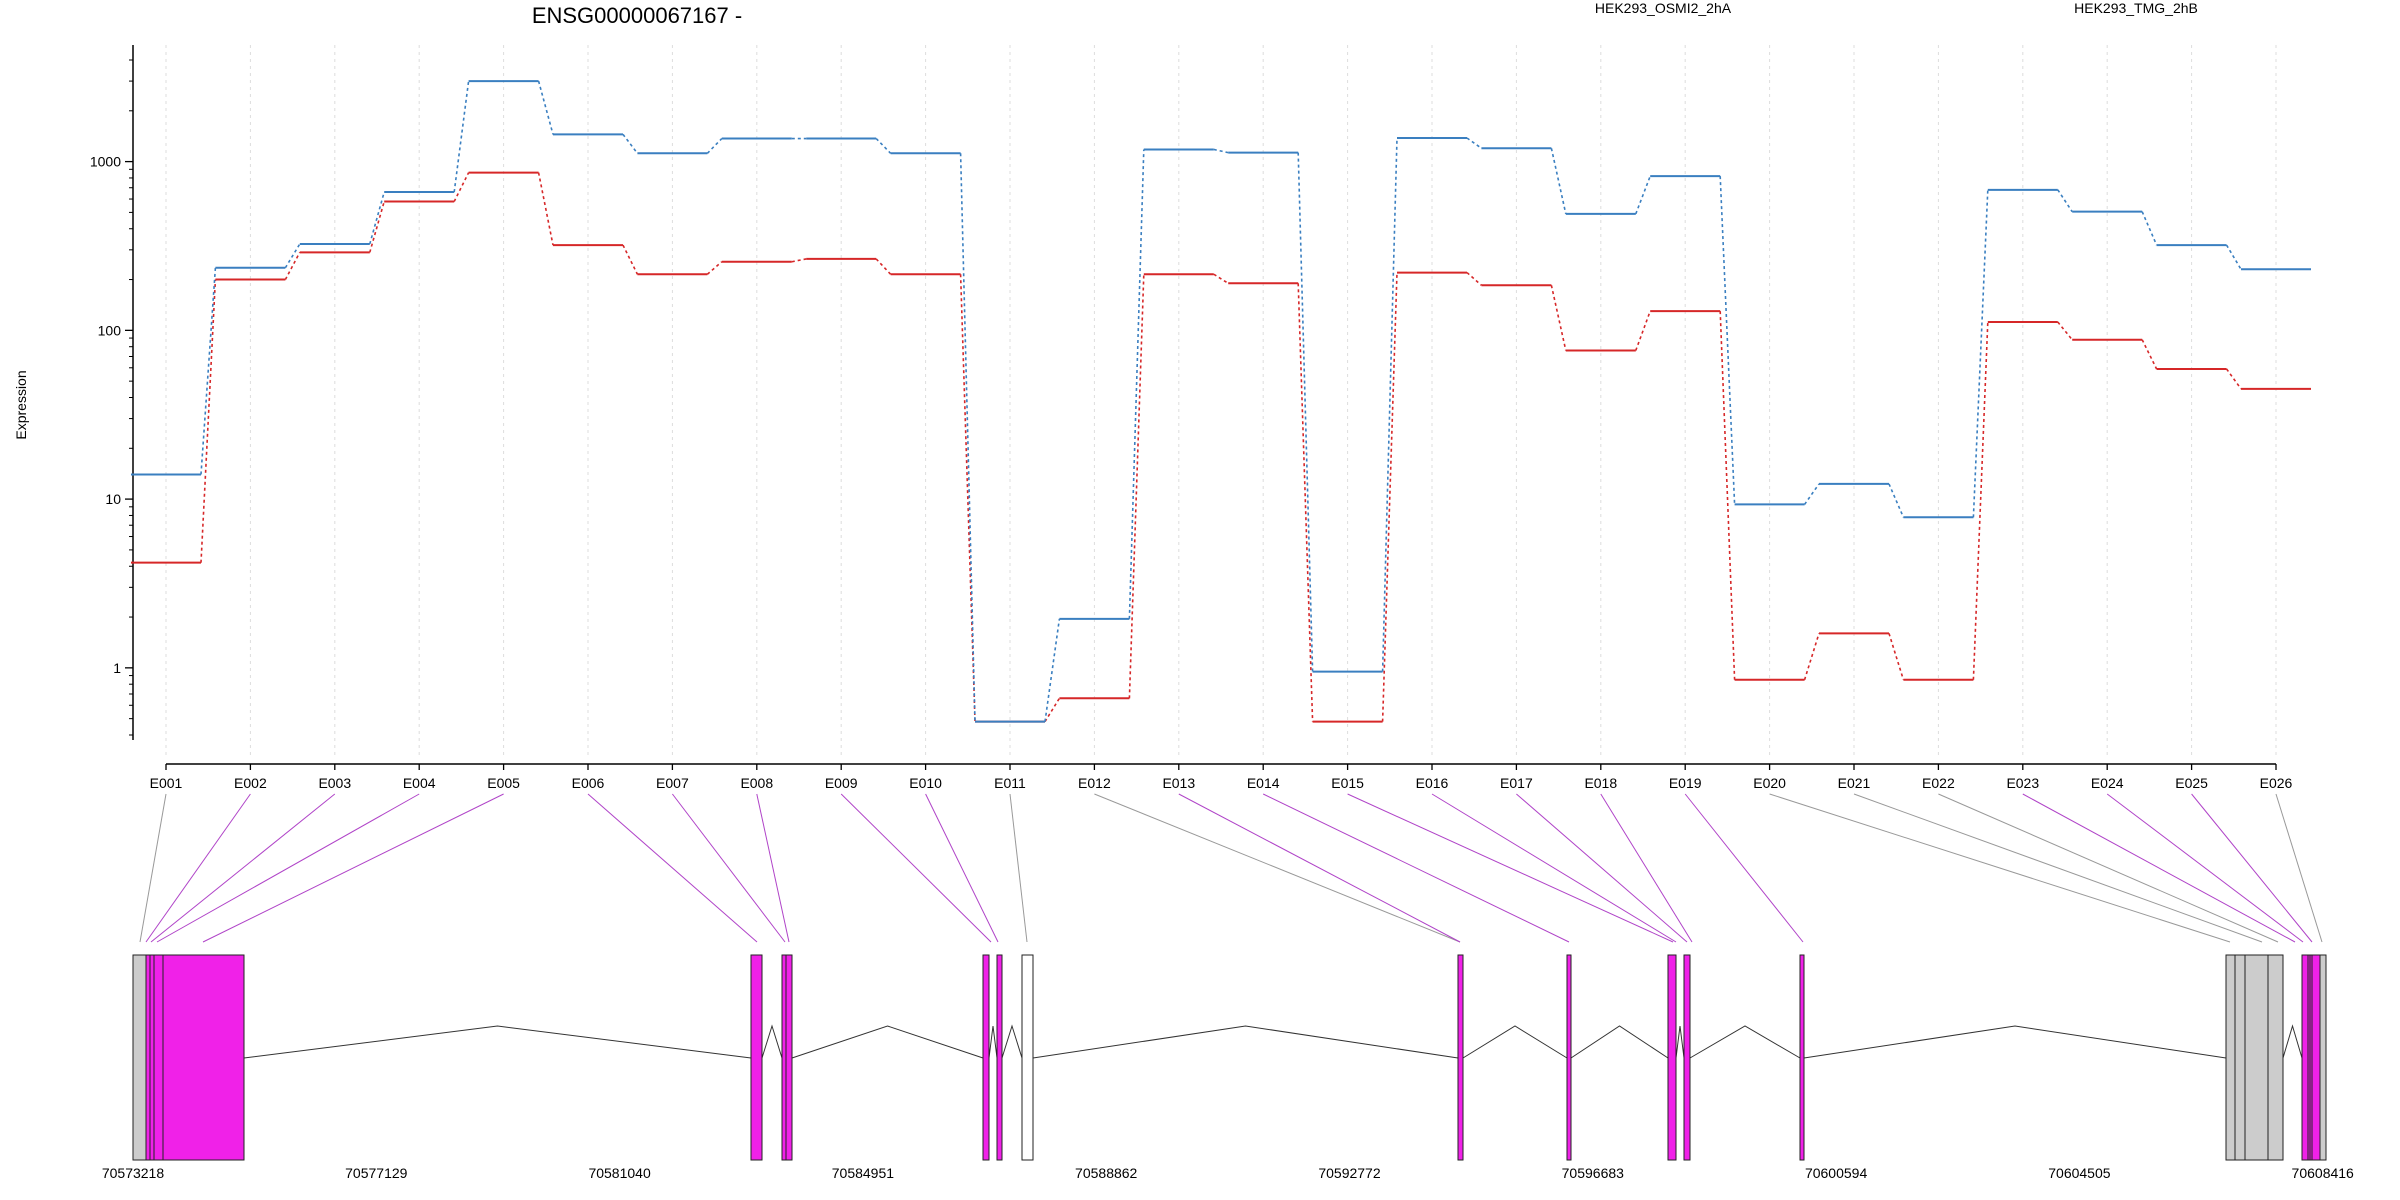 The width and height of the screenshot is (2400, 1200). Describe the element at coordinates (503, 783) in the screenshot. I see `x-tick-label: E005` at that location.